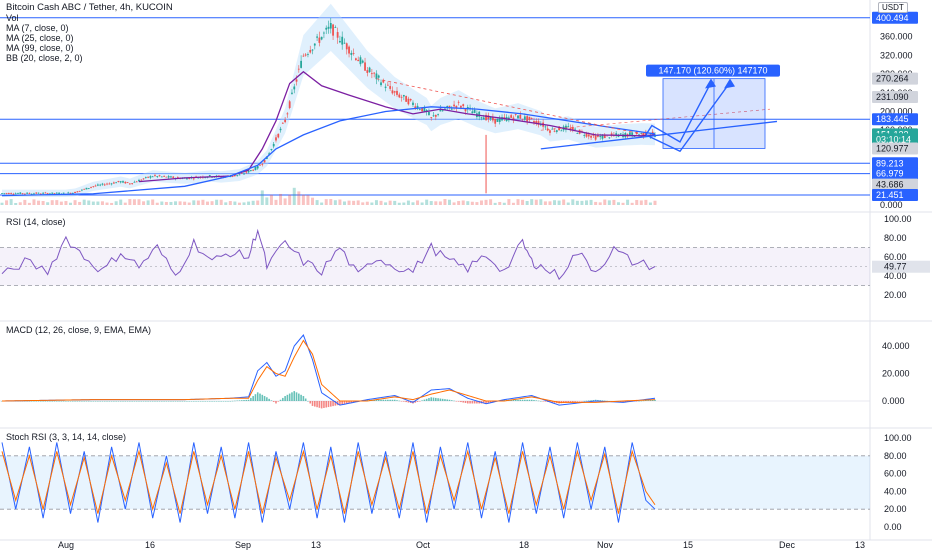  What do you see at coordinates (89, 7) in the screenshot?
I see `symbol-title: Bitcoin Cash ABC / Tether, 4h, KUCOIN` at bounding box center [89, 7].